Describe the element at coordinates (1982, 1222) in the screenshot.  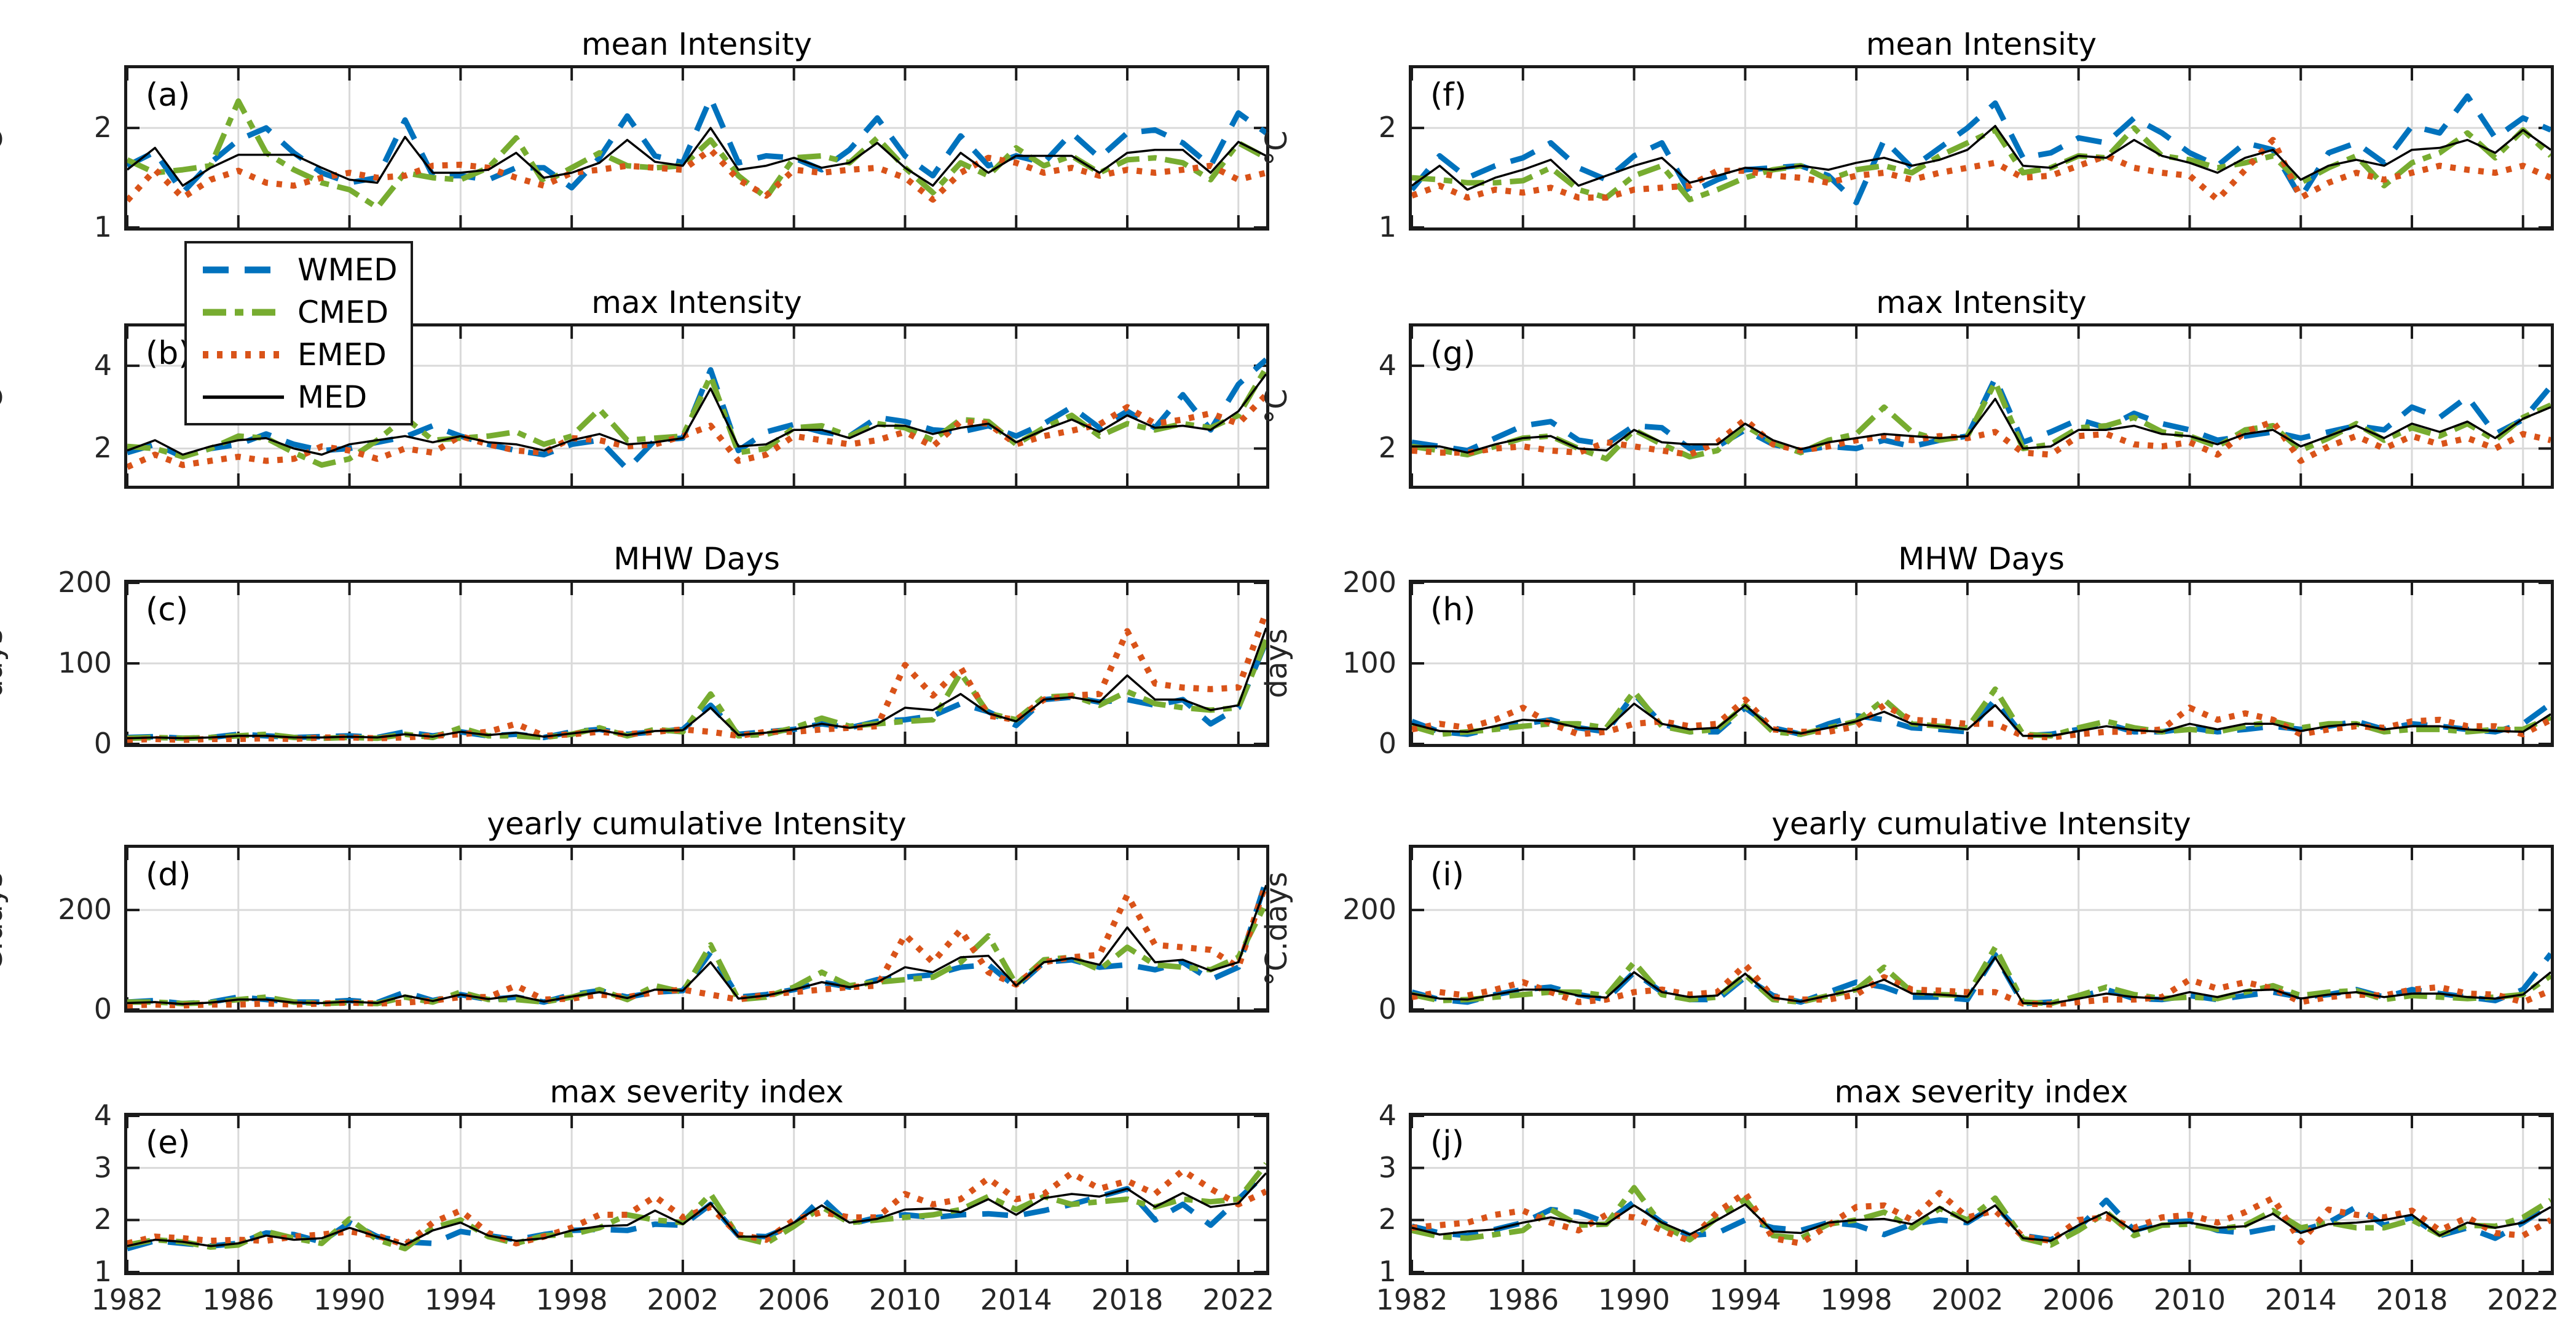
I see `series-med-j` at that location.